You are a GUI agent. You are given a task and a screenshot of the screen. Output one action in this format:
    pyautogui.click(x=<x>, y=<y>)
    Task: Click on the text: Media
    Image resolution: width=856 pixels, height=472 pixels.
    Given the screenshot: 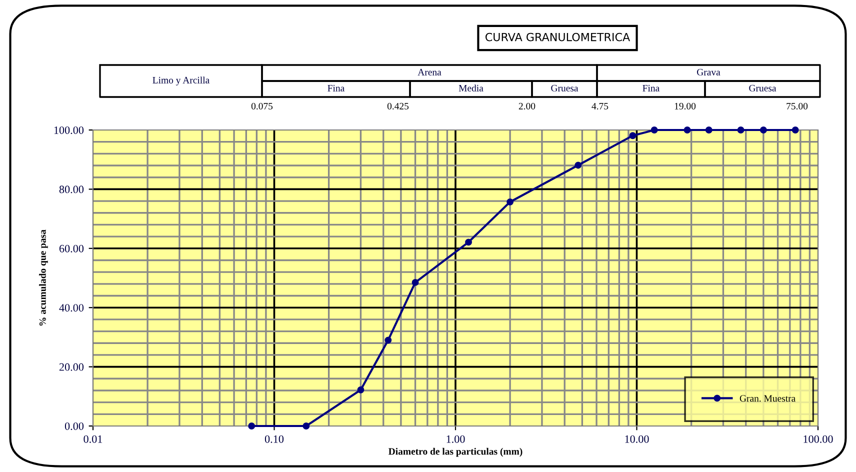 What is the action you would take?
    pyautogui.click(x=471, y=88)
    